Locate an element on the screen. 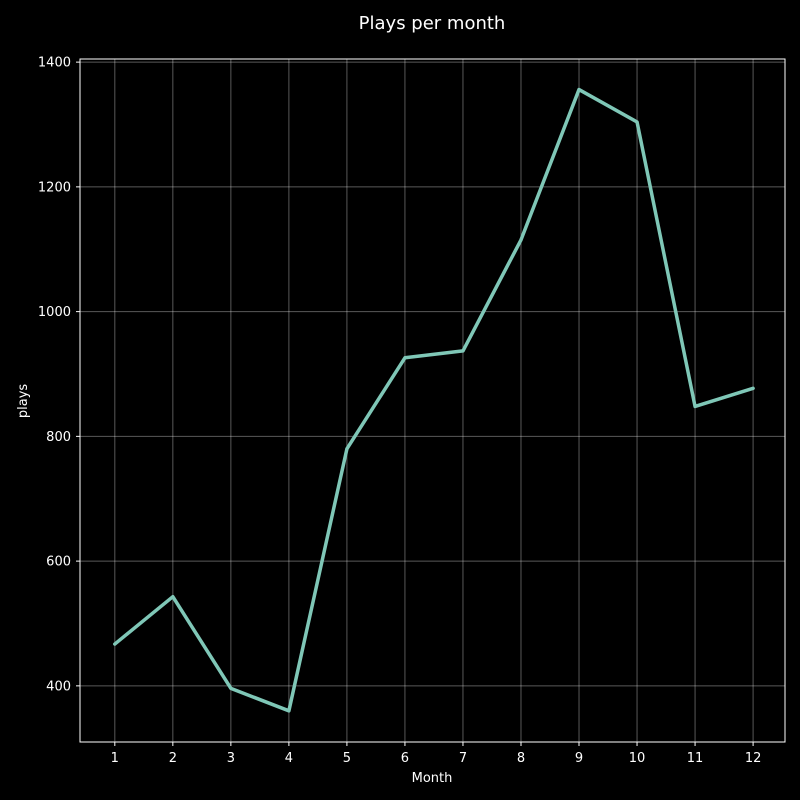 The width and height of the screenshot is (800, 800). y-axis: 400 600 800 1000 1200 1400 is located at coordinates (59, 375).